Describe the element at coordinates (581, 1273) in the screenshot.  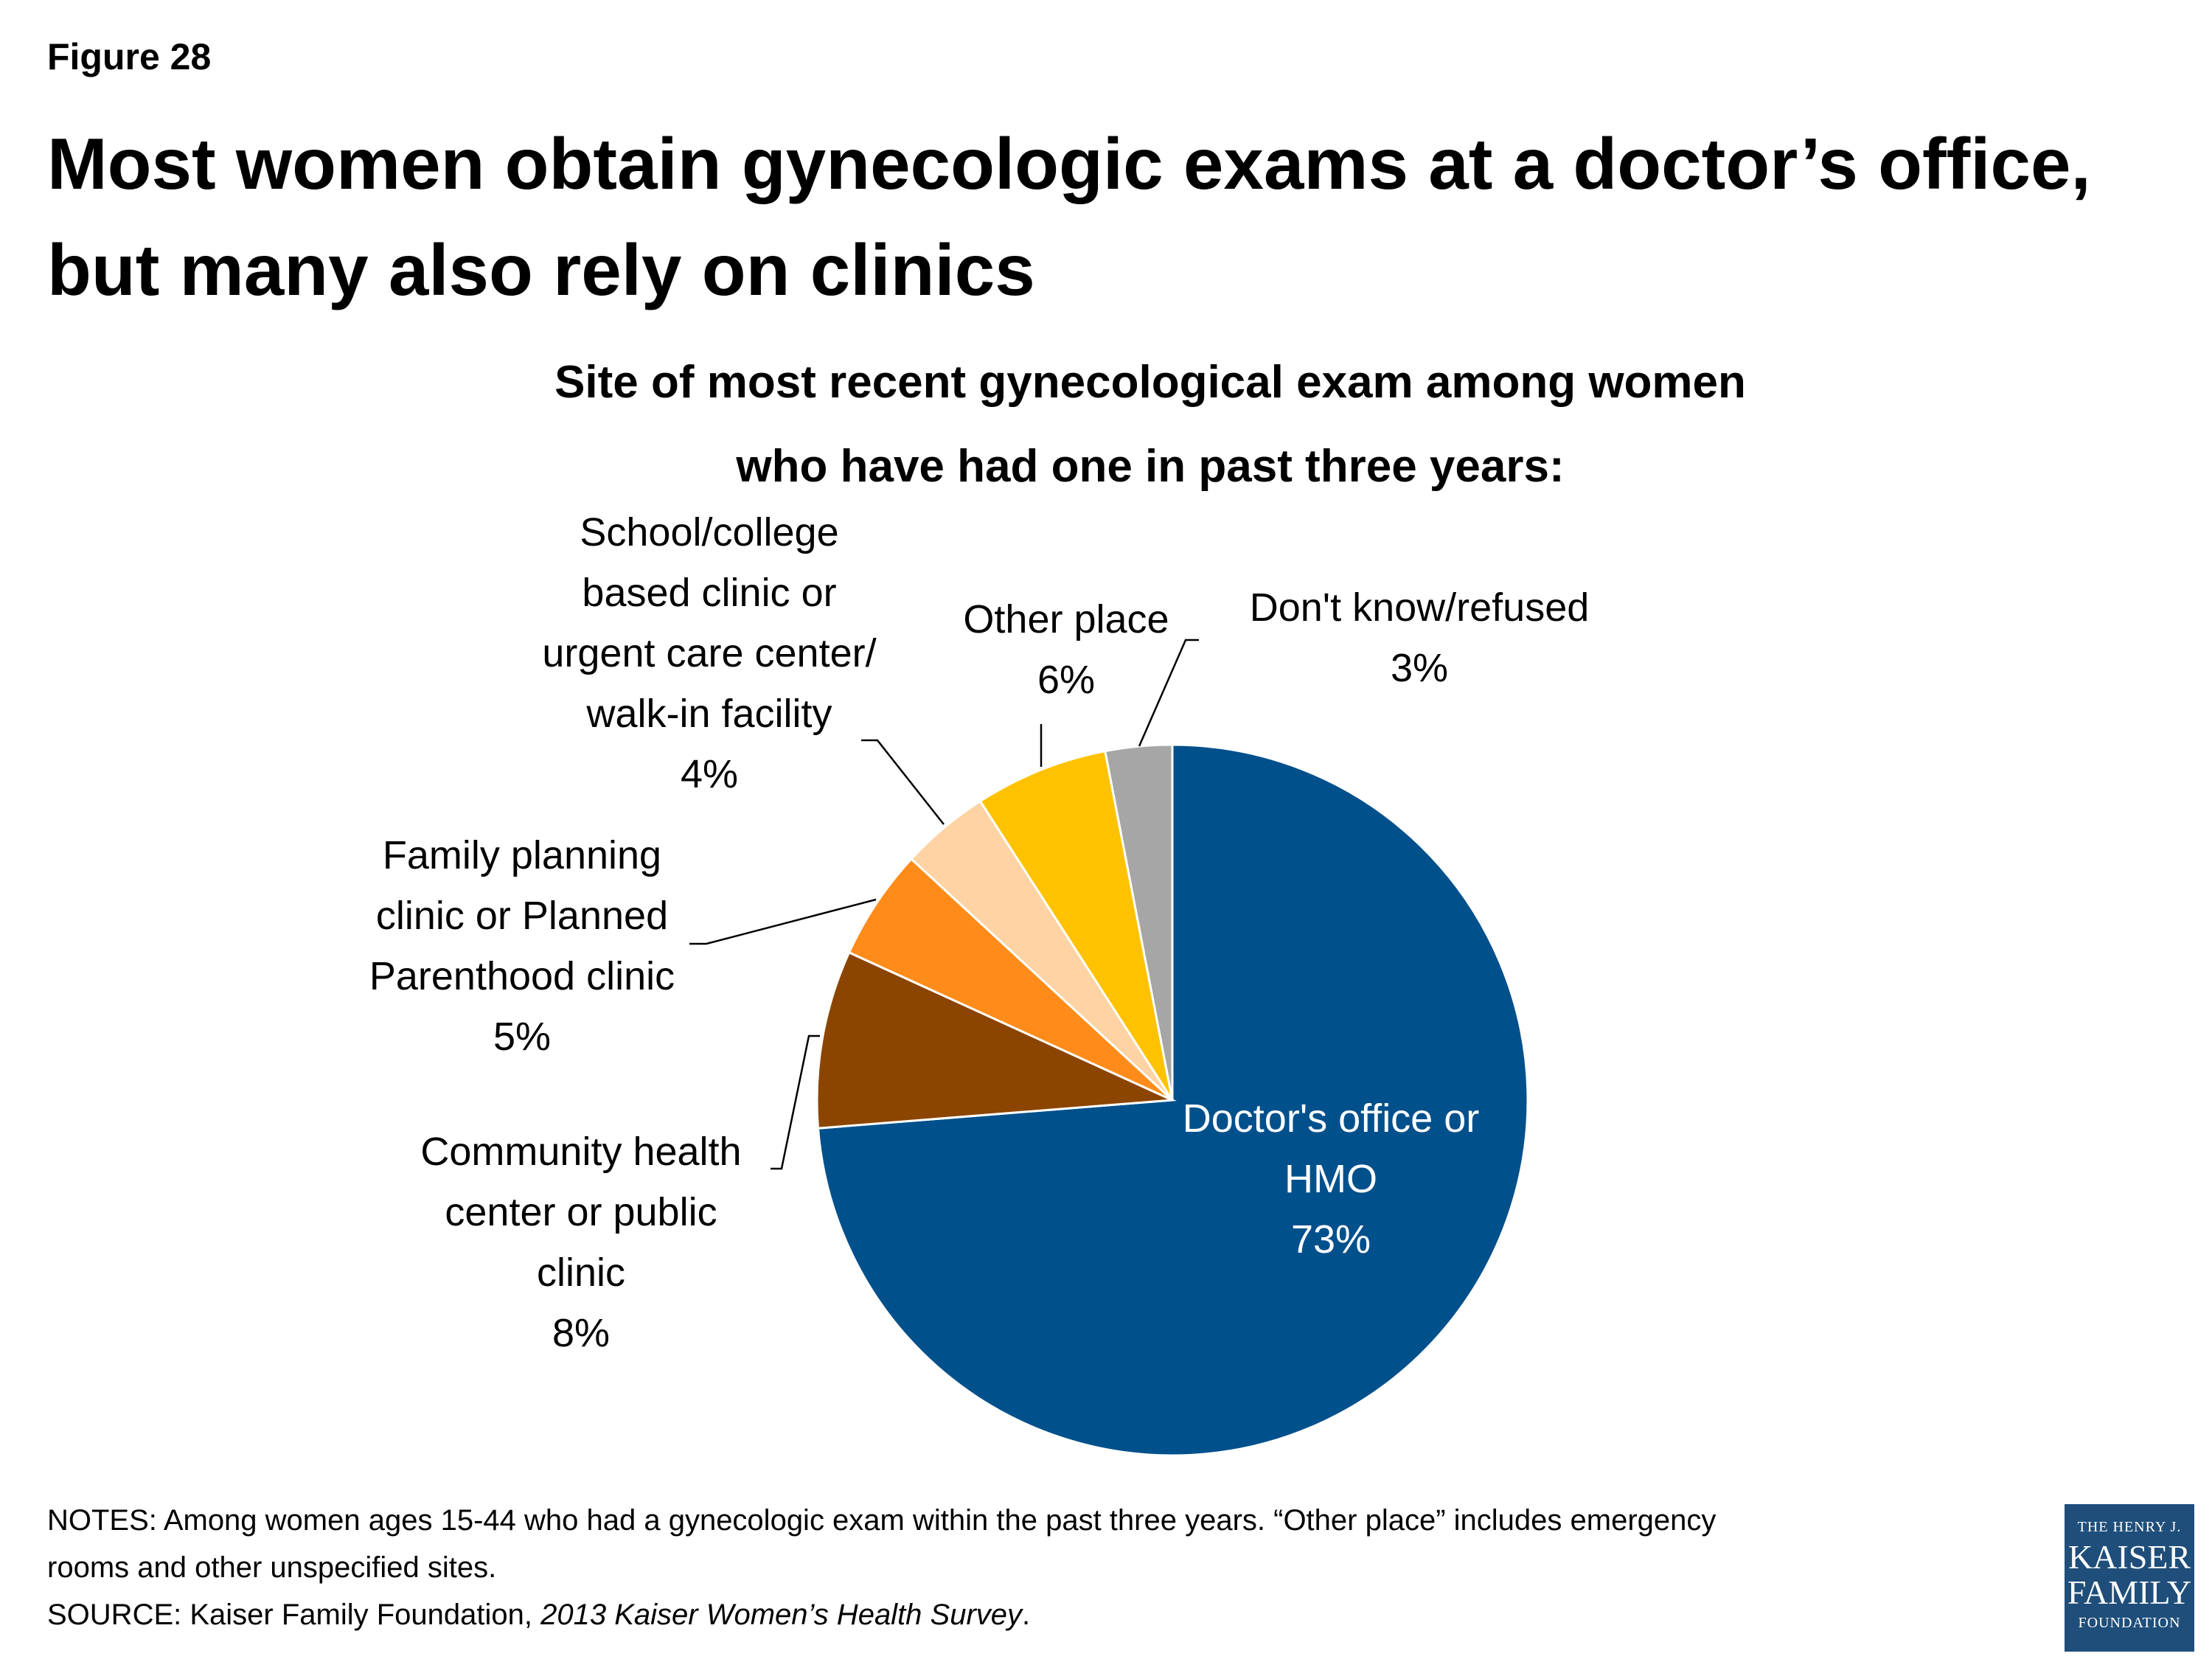
I see `slice-category-label: clinic` at that location.